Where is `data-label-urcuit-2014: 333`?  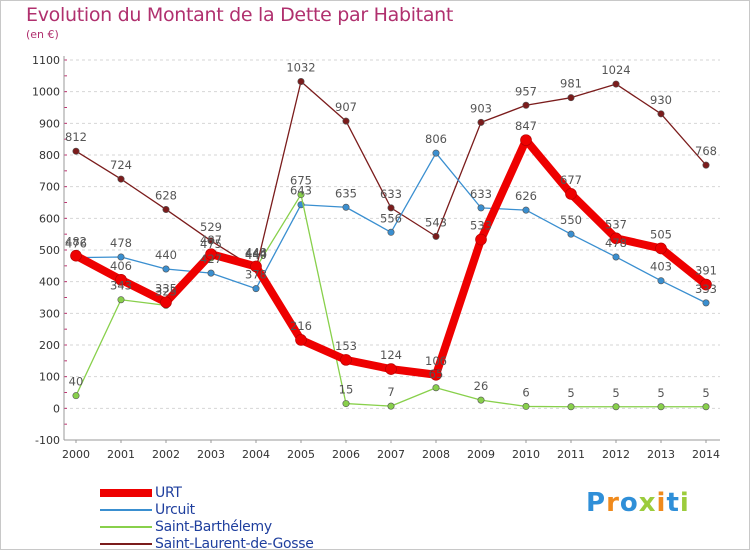
data-label-urcuit-2014: 333 is located at coordinates (706, 289).